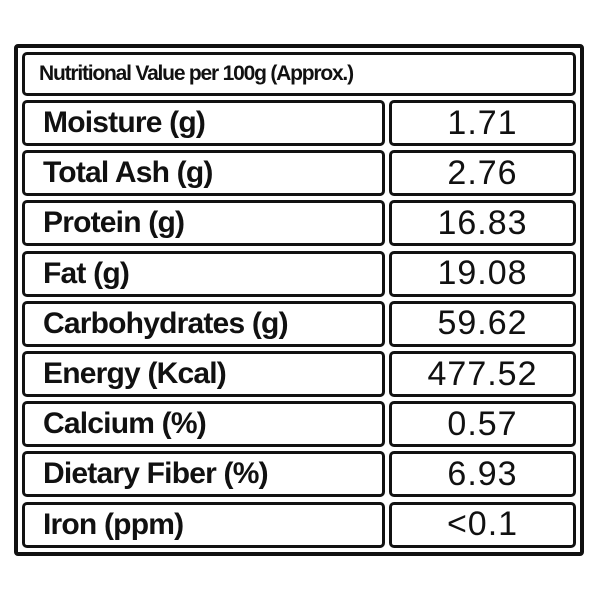 The width and height of the screenshot is (600, 600). What do you see at coordinates (203, 323) in the screenshot?
I see `row-label: Carbohydrates (g)` at bounding box center [203, 323].